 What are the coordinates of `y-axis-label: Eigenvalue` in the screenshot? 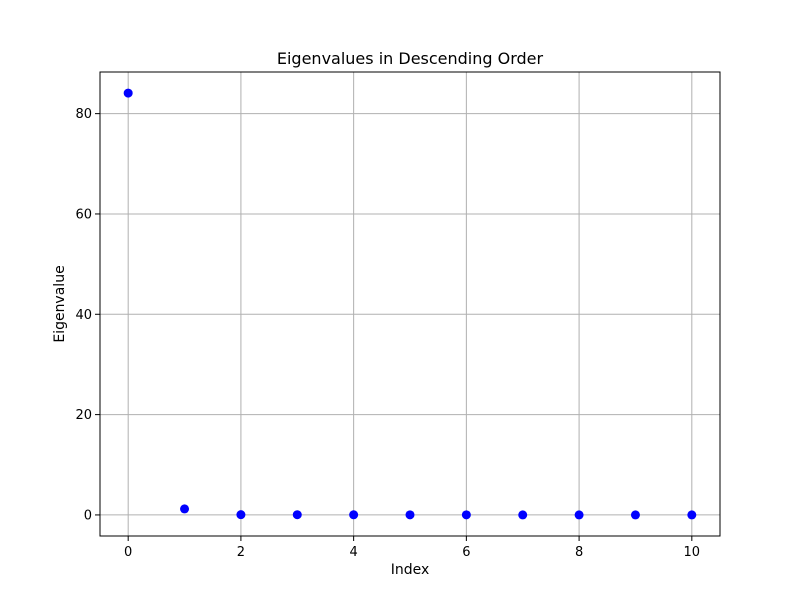 It's located at (60, 303).